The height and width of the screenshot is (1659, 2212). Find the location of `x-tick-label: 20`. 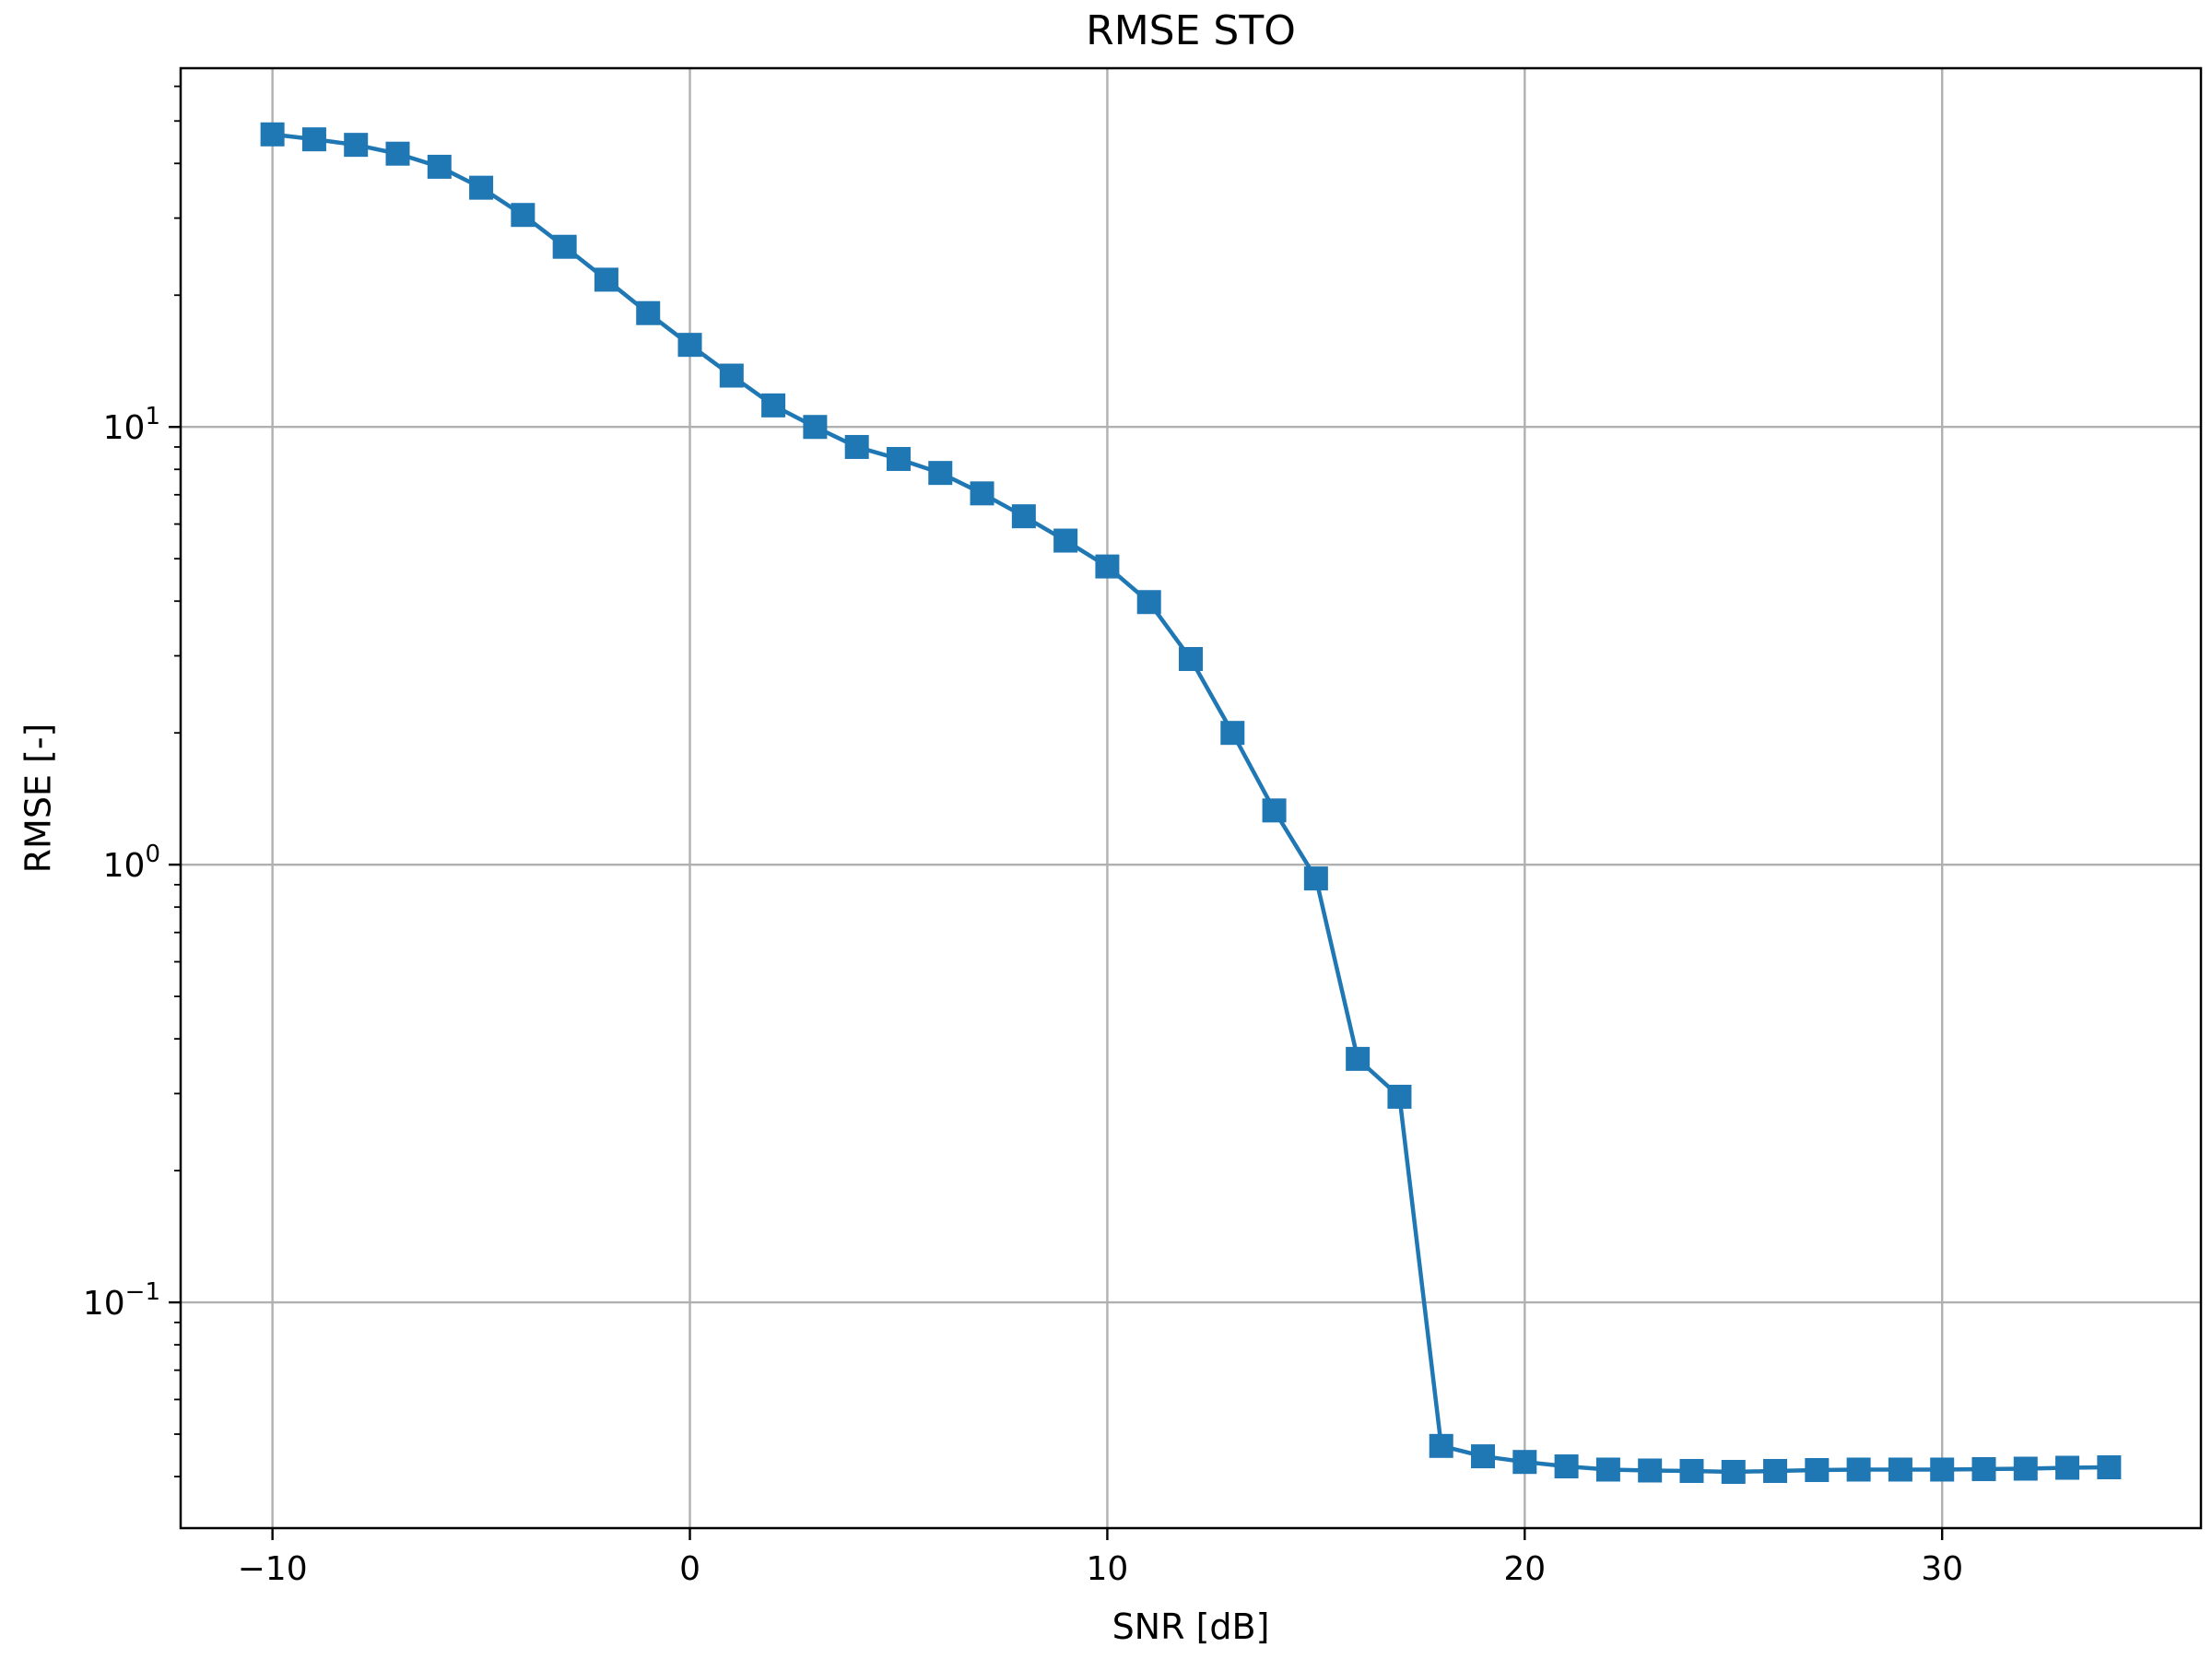

x-tick-label: 20 is located at coordinates (1524, 1569).